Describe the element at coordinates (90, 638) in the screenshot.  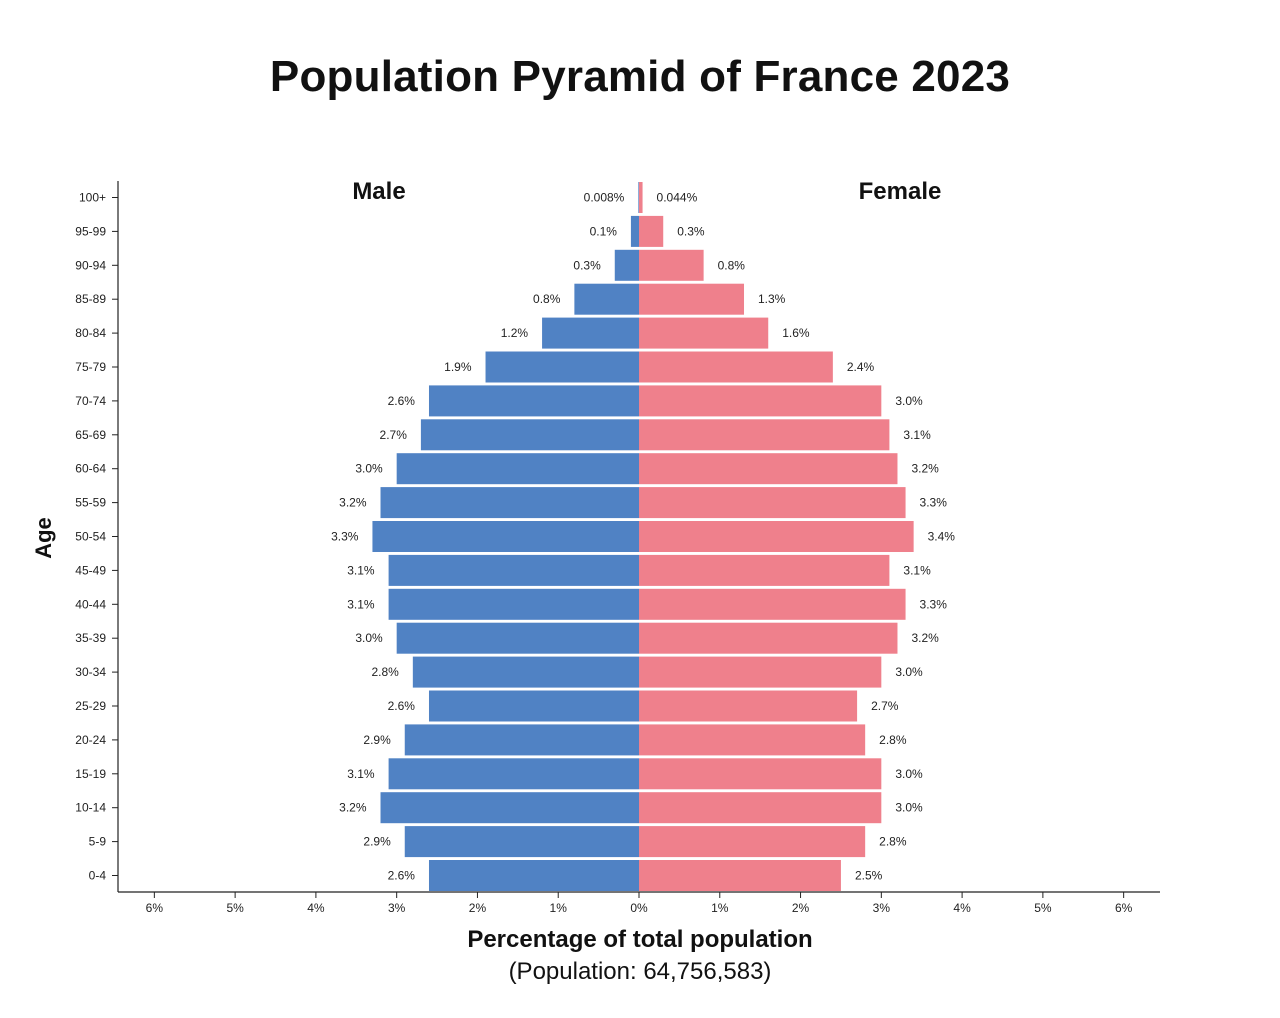
I see `y-tick-label: 35-39` at that location.